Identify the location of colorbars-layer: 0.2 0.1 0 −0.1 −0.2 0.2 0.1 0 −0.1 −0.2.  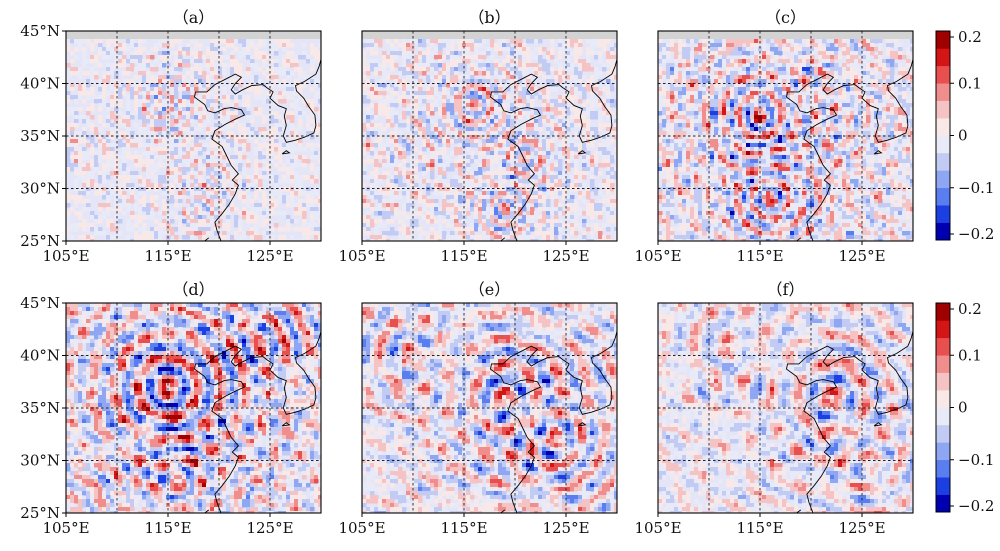
(964, 271).